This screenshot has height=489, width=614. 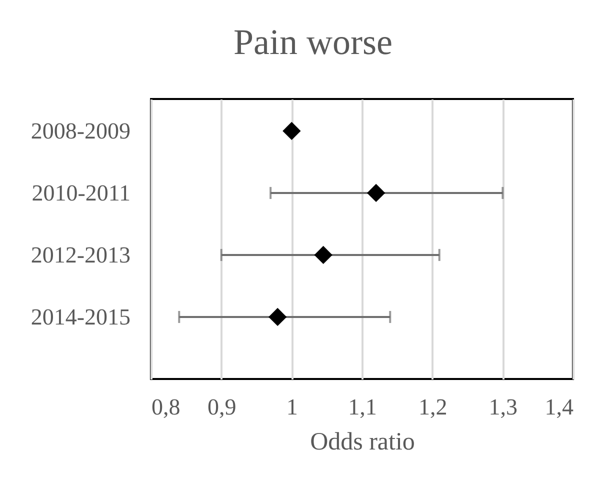 I want to click on x-tick-label: 1,3, so click(x=503, y=407).